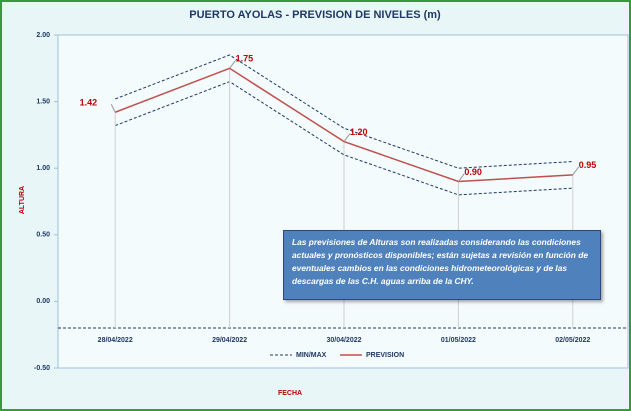  I want to click on x-axis-label: FECHA, so click(290, 393).